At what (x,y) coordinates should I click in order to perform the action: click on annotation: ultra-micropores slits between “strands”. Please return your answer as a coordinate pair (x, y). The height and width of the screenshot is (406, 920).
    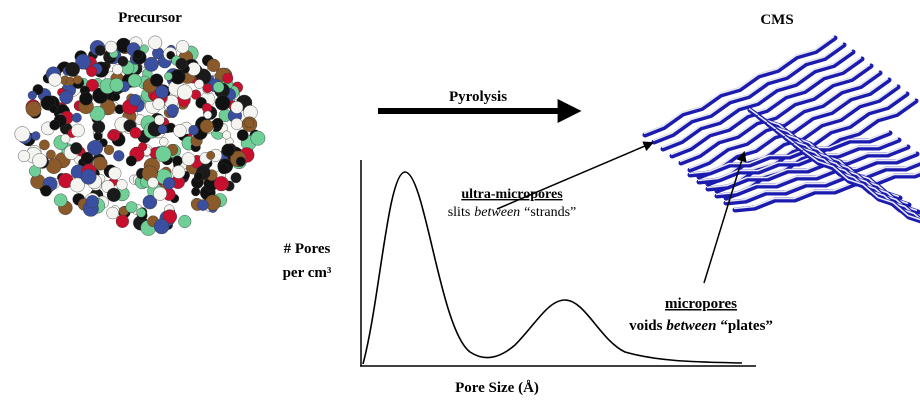
    Looking at the image, I should click on (551, 180).